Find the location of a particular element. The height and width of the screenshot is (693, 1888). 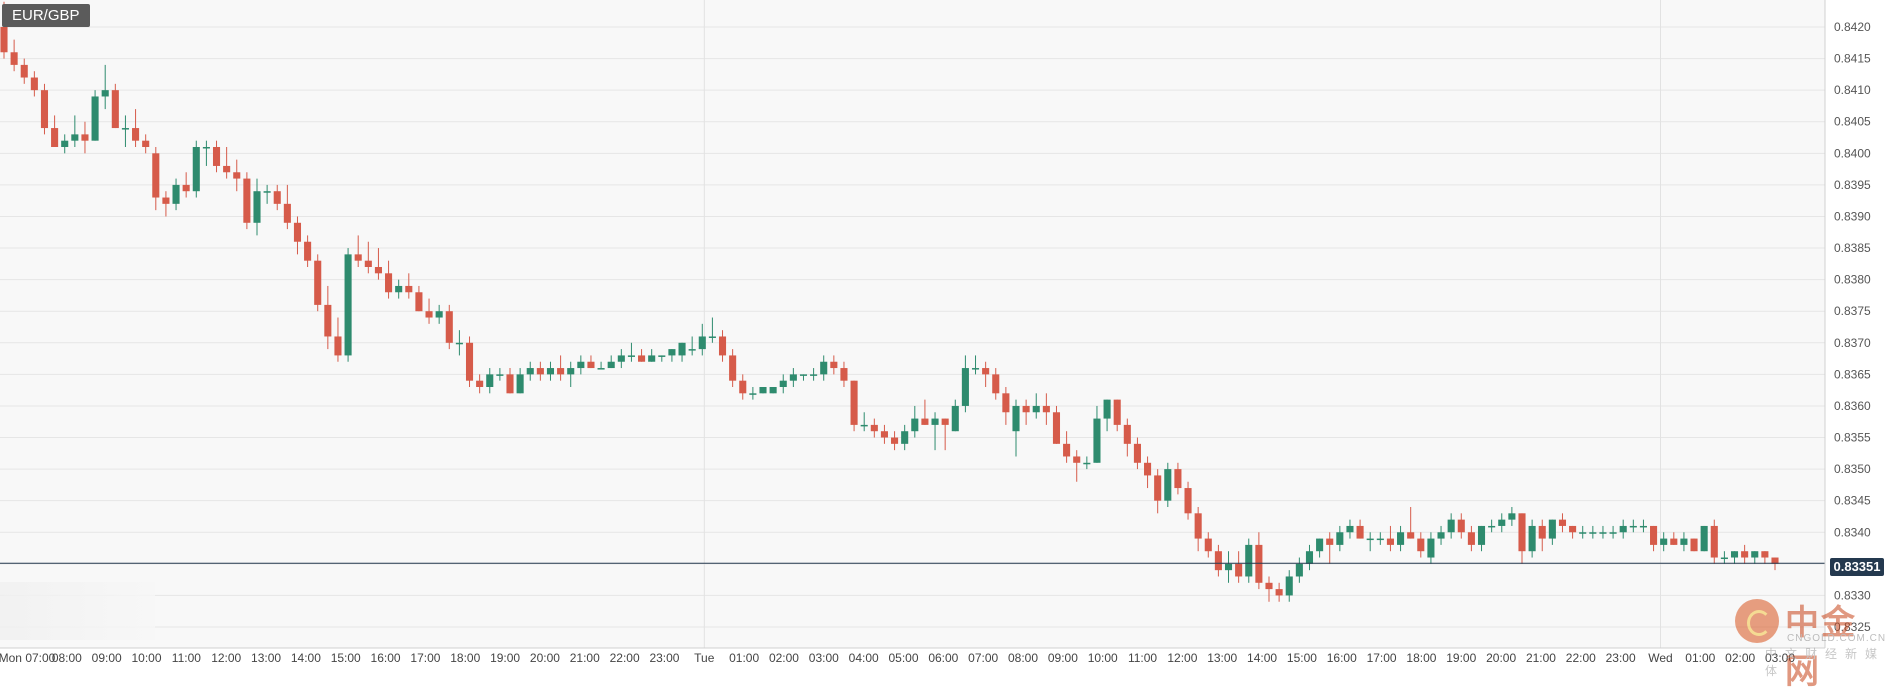

x-tick-label: 03:00 is located at coordinates (824, 658).